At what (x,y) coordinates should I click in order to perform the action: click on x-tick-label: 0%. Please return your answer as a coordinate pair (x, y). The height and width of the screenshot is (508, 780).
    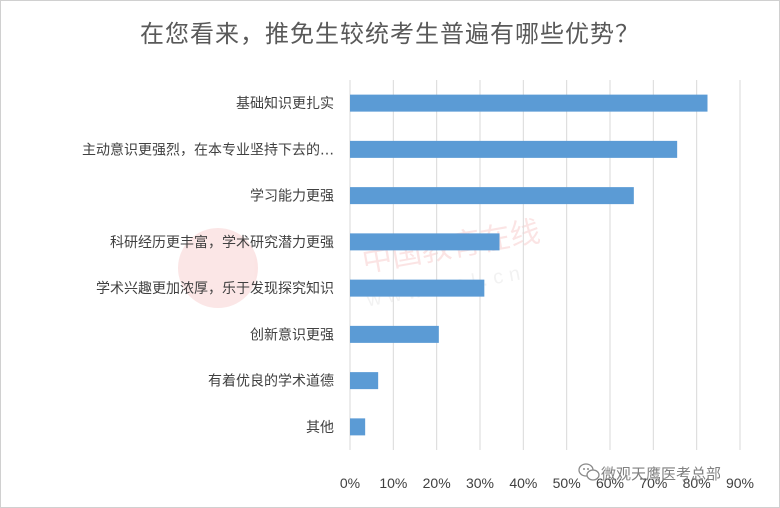
    Looking at the image, I should click on (350, 483).